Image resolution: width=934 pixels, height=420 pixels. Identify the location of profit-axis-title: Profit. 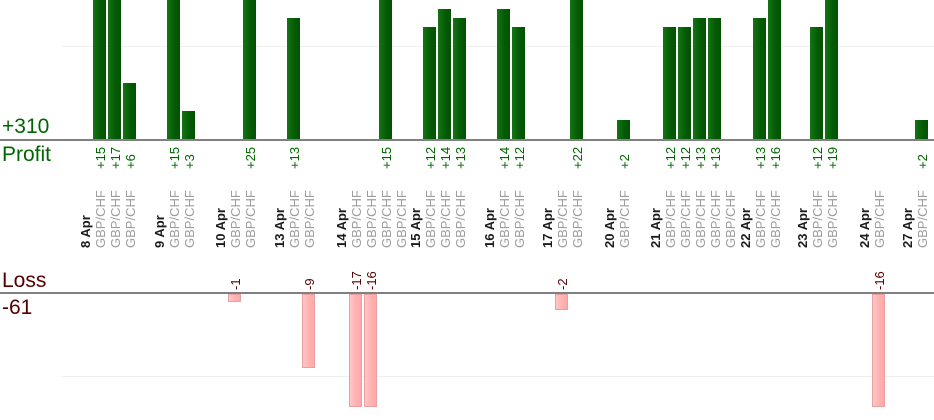
(27, 154).